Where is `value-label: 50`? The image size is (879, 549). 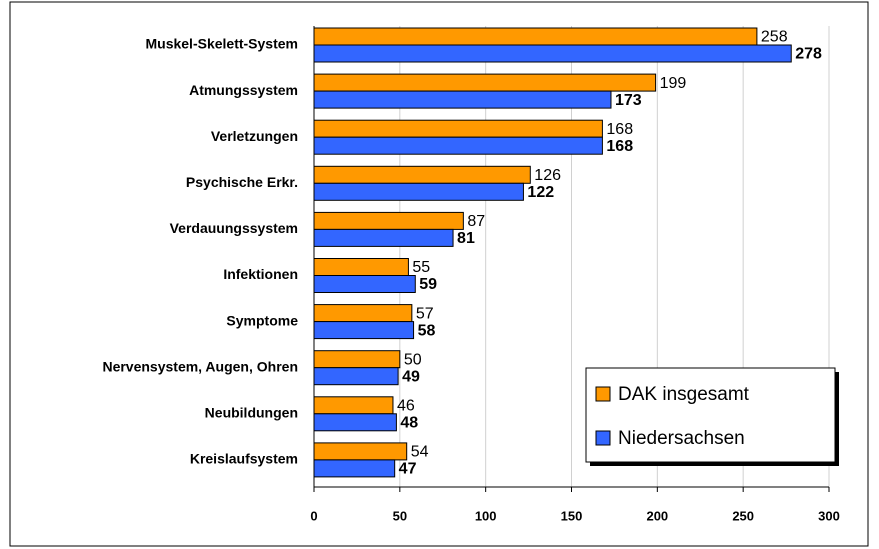
value-label: 50 is located at coordinates (413, 359).